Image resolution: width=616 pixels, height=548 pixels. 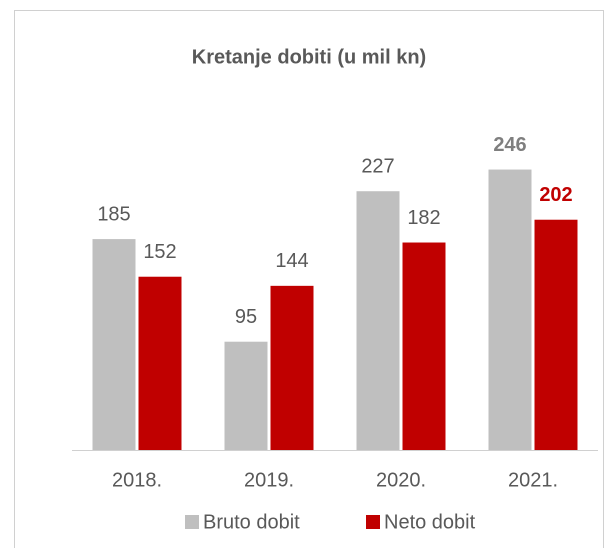 I want to click on legend-label: Bruto dobit, so click(x=251, y=522).